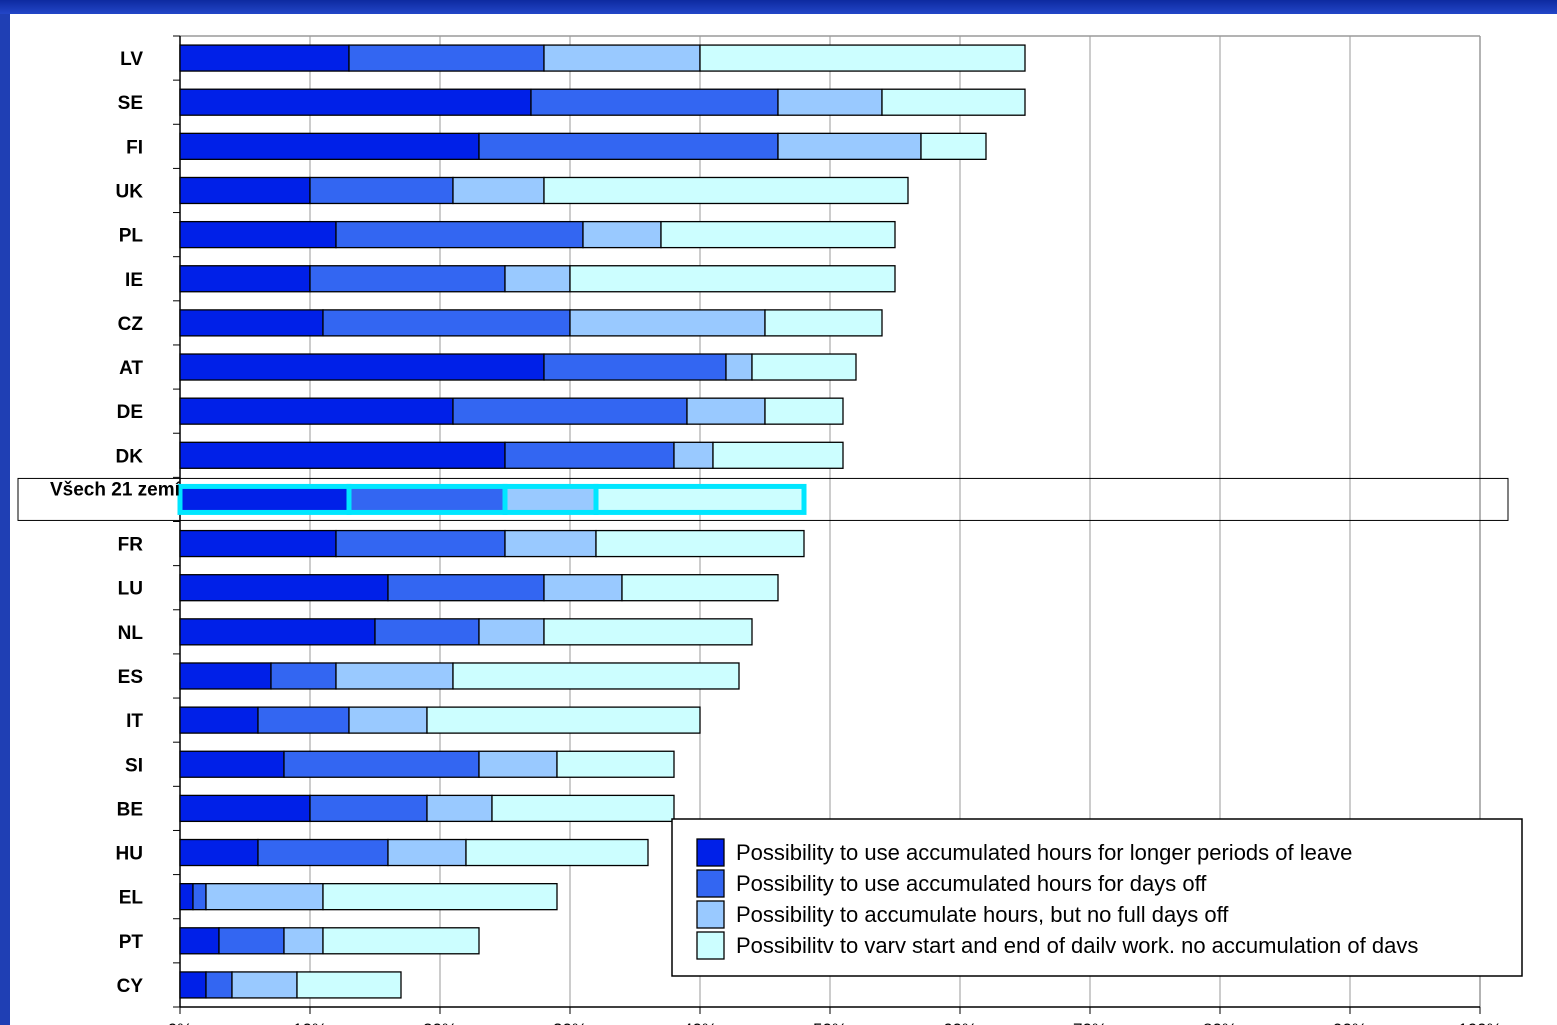 The height and width of the screenshot is (1025, 1557). I want to click on title-bar-strip, so click(778, 7).